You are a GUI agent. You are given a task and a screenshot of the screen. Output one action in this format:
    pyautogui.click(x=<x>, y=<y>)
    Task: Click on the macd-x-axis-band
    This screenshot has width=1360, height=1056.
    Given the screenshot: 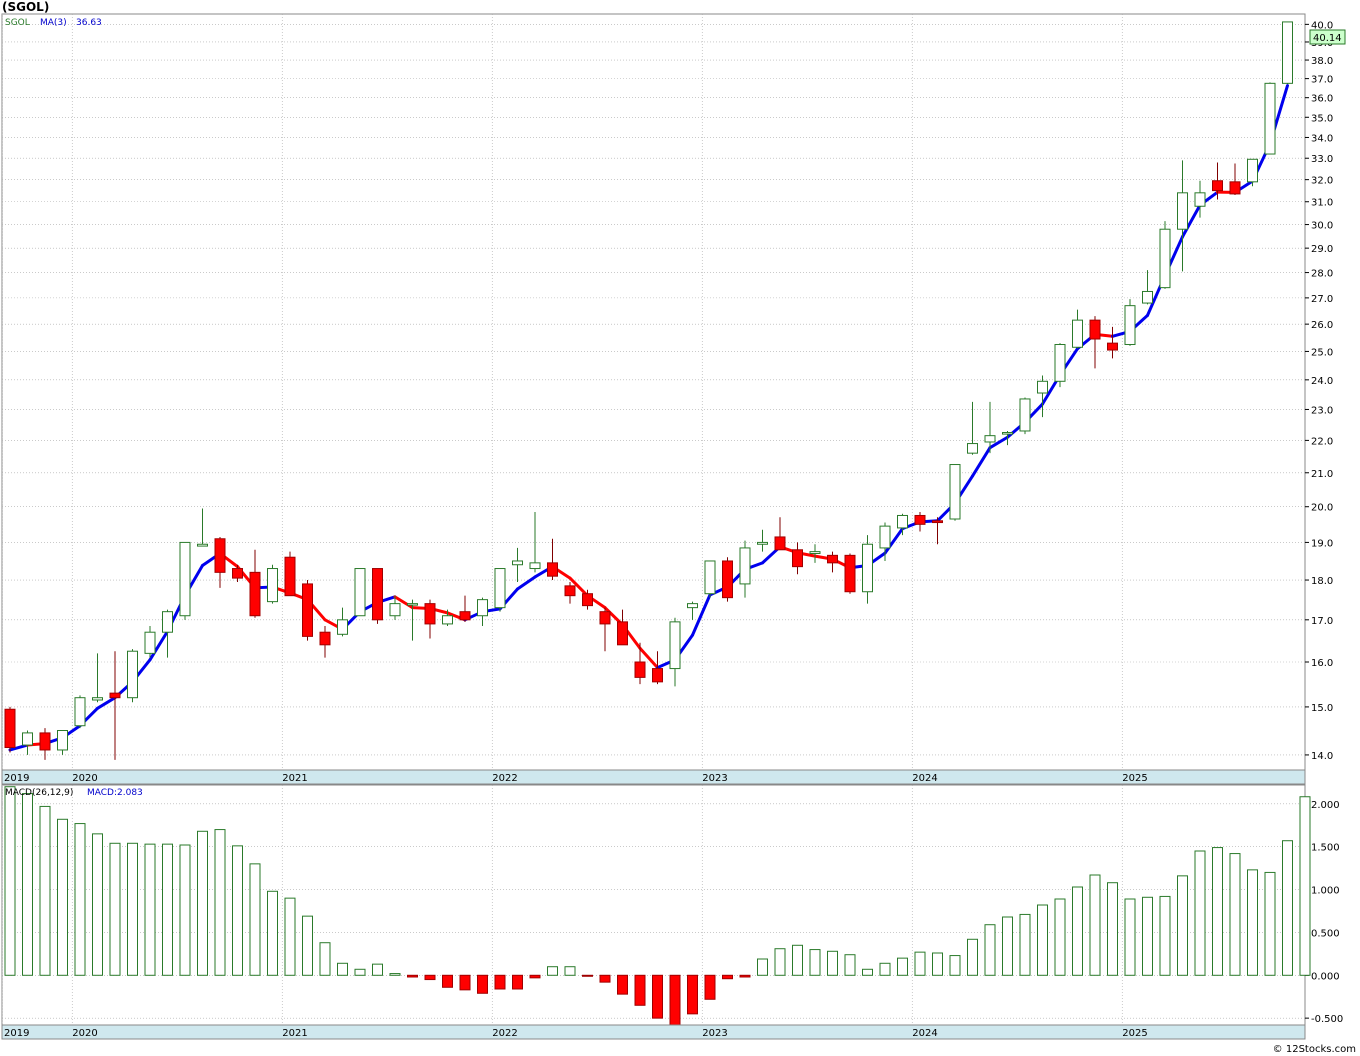 What is the action you would take?
    pyautogui.click(x=653, y=1032)
    